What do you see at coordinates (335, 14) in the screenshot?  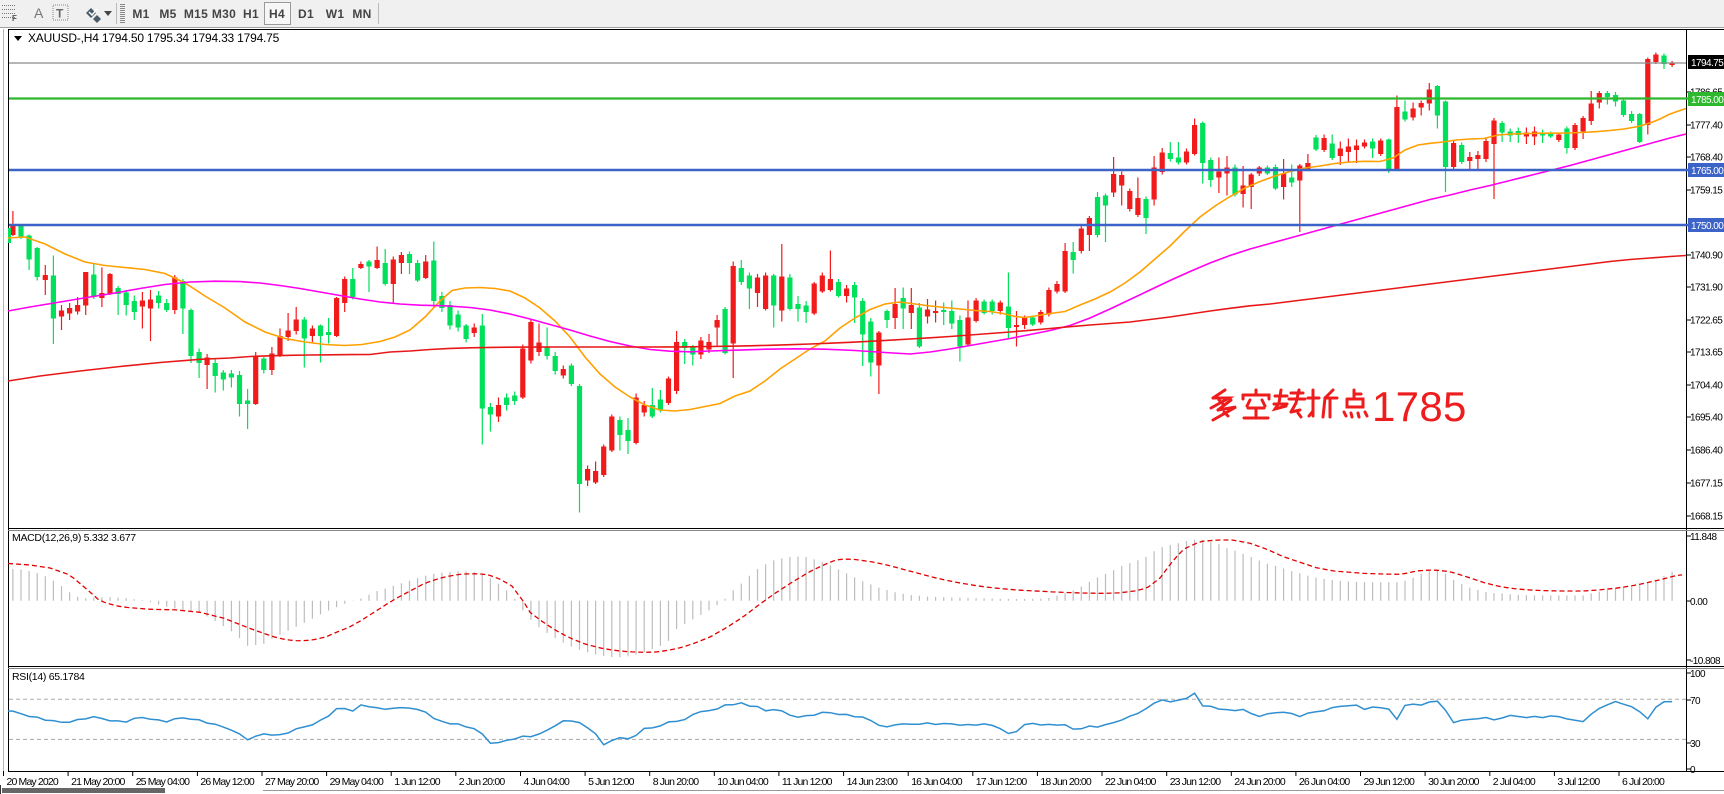 I see `svg-text: W1` at bounding box center [335, 14].